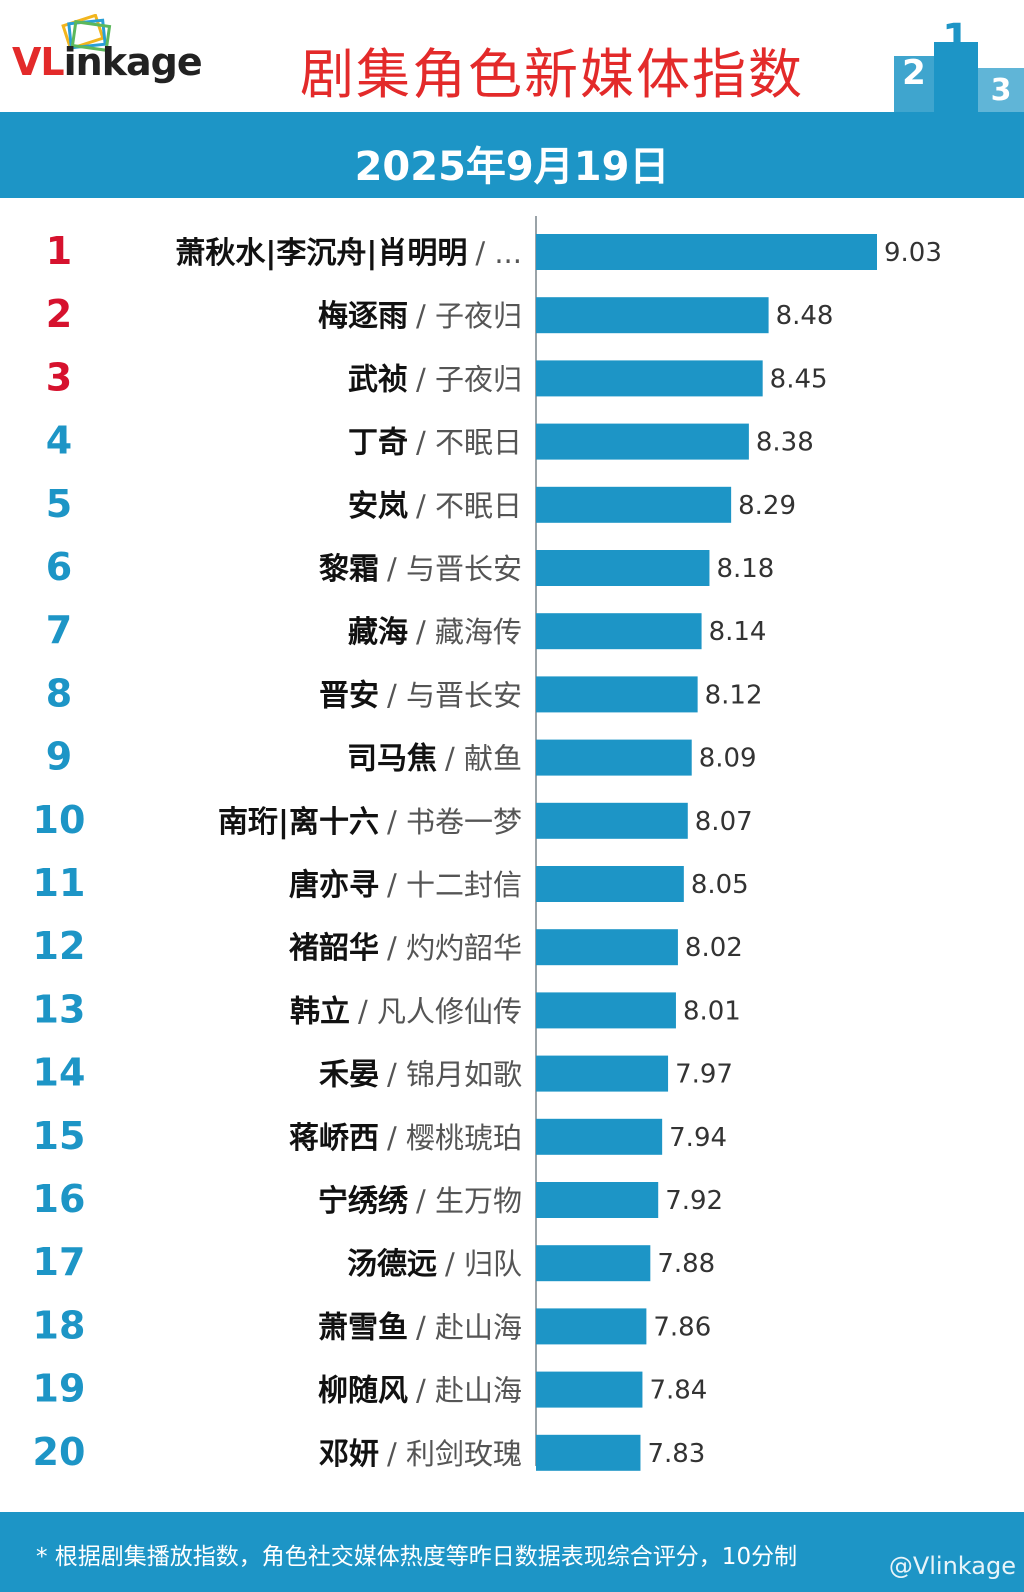 This screenshot has height=1592, width=1024. I want to click on character-name: 南珩|离十六, so click(298, 822).